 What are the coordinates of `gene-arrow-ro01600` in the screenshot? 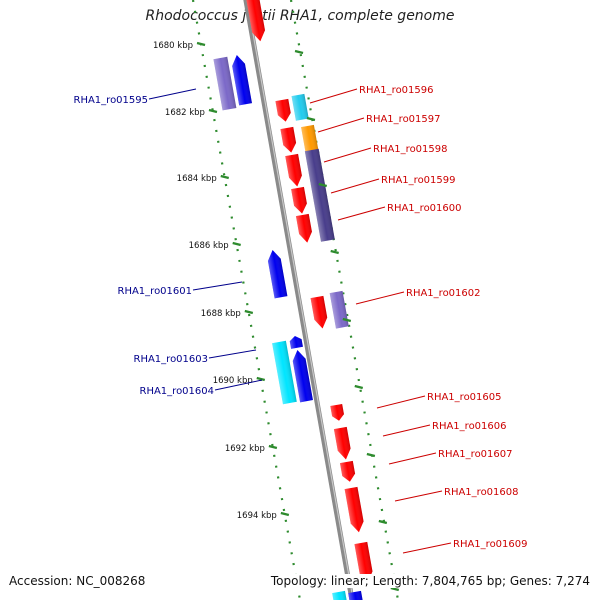 It's located at (304, 228).